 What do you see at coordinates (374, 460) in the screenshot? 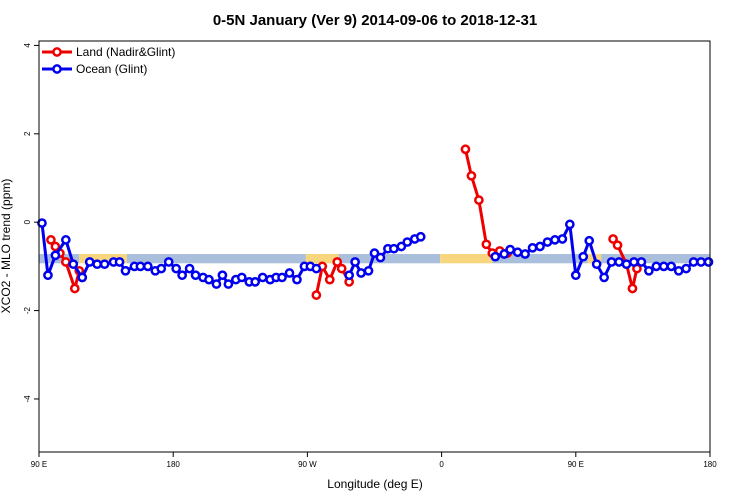
I see `x-axis: 90 E 180 90 W 0 90 E 180` at bounding box center [374, 460].